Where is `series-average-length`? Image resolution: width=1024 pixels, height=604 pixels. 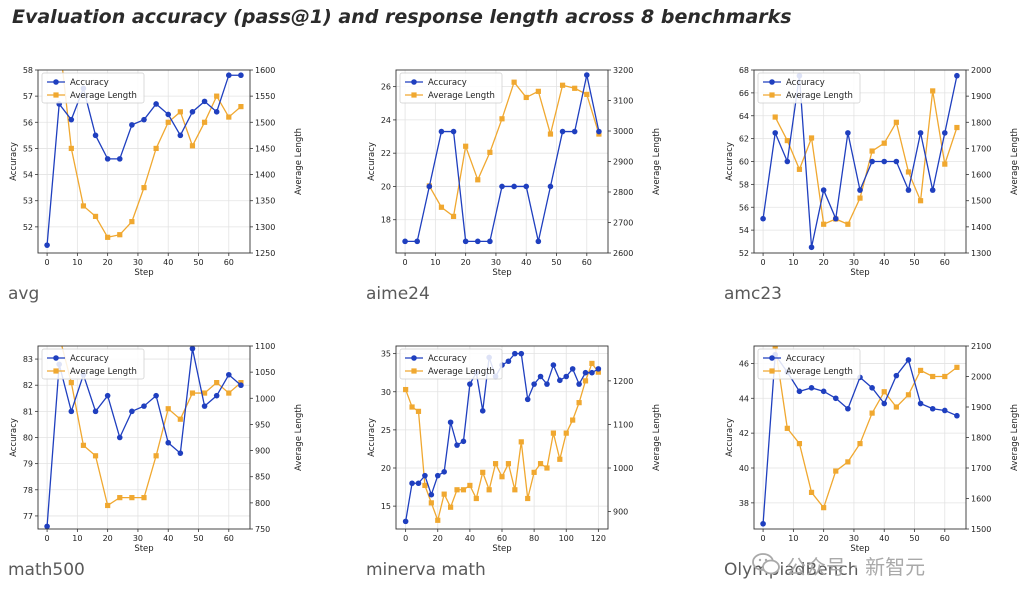
series-average-length is located at coordinates (153, 155).